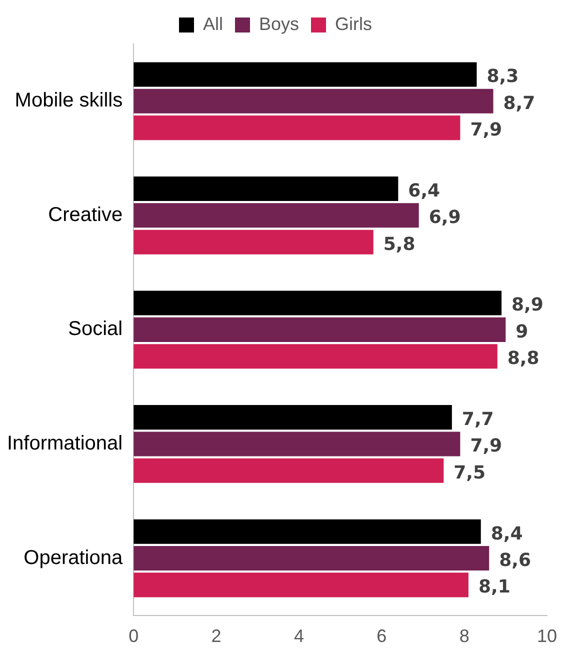  What do you see at coordinates (470, 473) in the screenshot?
I see `data-label: 7,5` at bounding box center [470, 473].